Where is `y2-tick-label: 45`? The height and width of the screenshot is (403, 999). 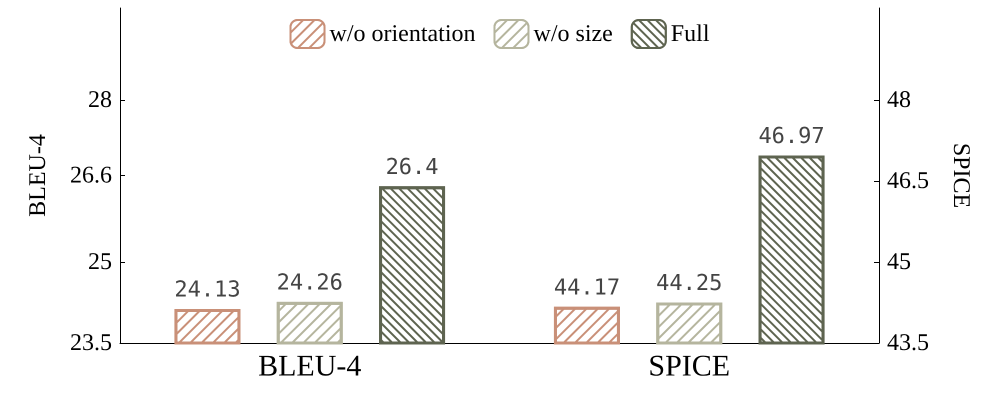 y2-tick-label: 45 is located at coordinates (899, 261).